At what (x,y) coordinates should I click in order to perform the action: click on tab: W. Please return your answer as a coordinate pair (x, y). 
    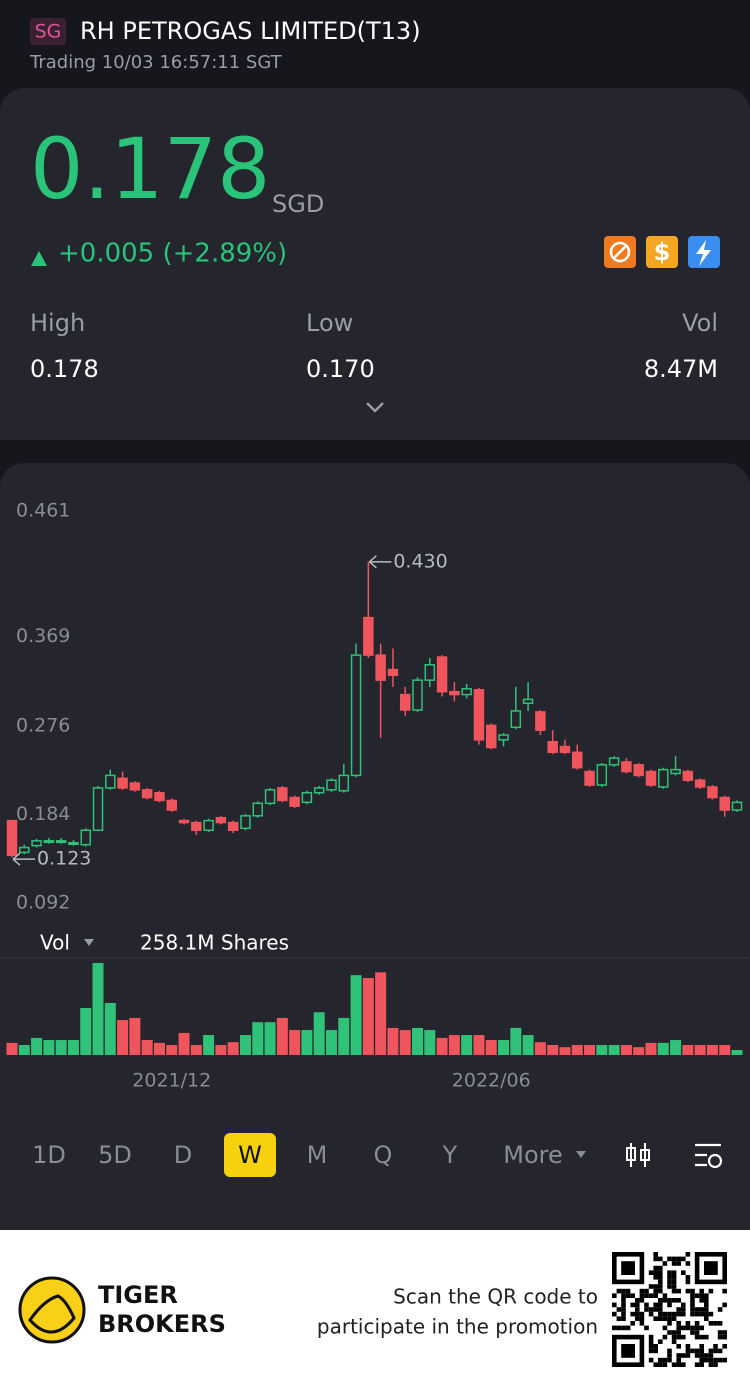
    Looking at the image, I should click on (250, 1155).